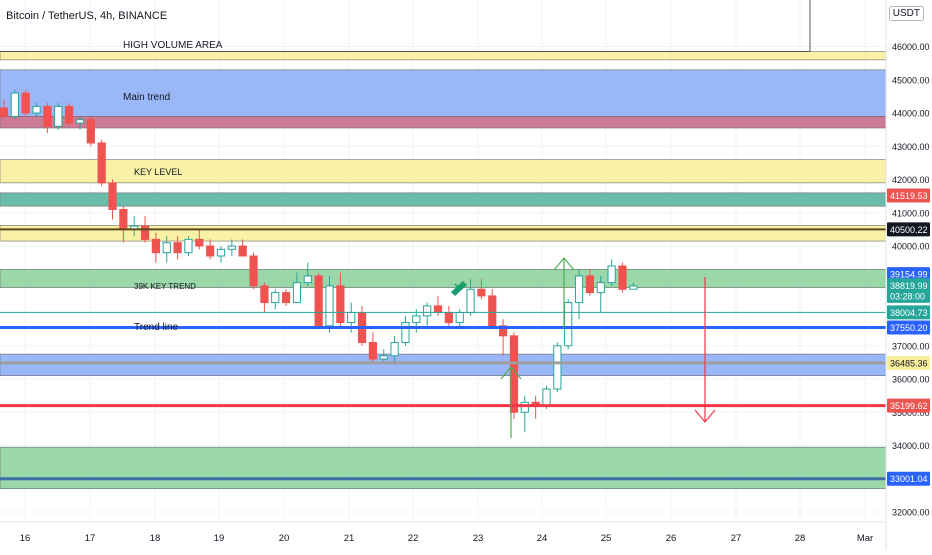  I want to click on high-volume-zone, so click(443, 56).